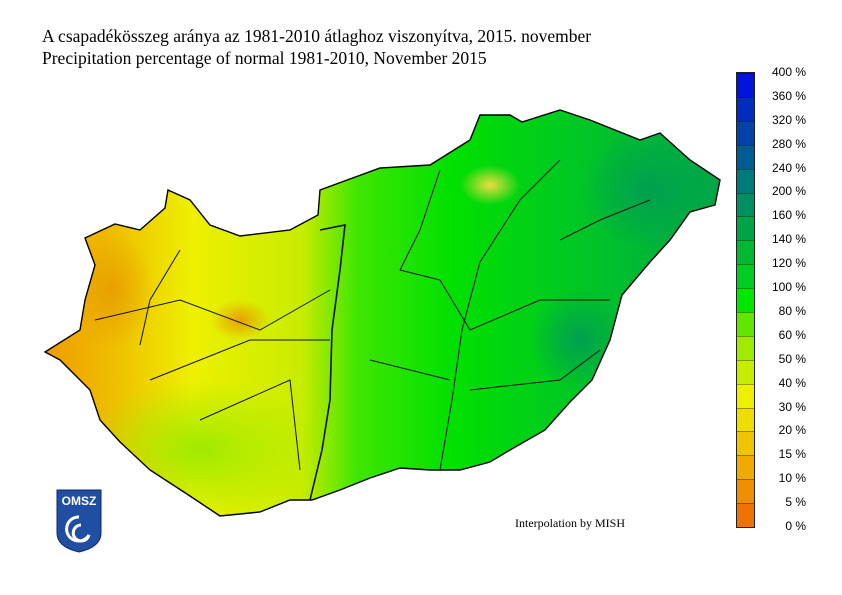 This screenshot has height=595, width=842. I want to click on legend-label: 120 %, so click(788, 263).